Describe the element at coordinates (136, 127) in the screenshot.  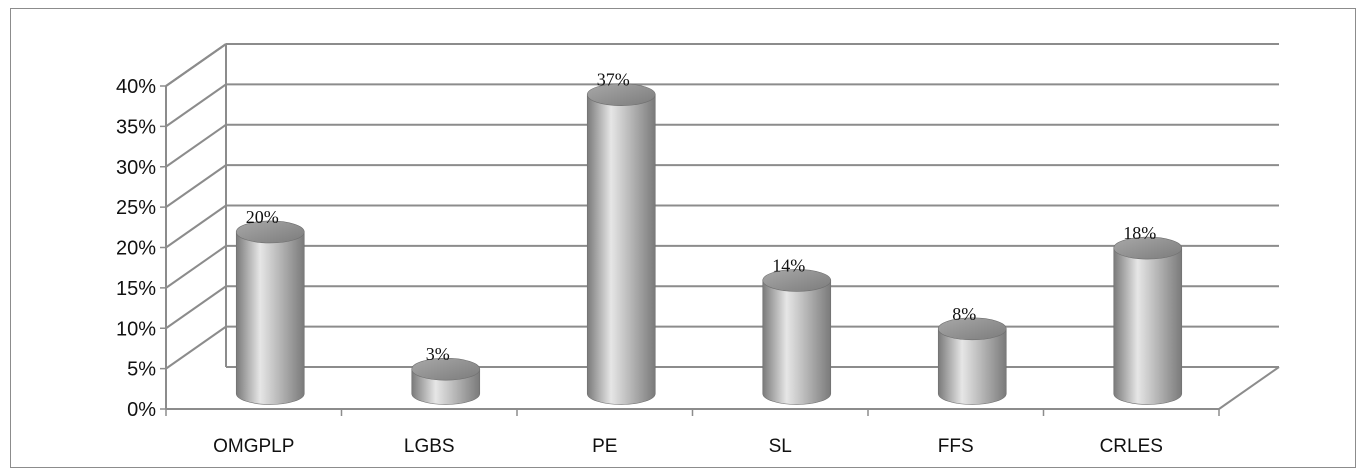
I see `y-tick-label: 35%` at that location.